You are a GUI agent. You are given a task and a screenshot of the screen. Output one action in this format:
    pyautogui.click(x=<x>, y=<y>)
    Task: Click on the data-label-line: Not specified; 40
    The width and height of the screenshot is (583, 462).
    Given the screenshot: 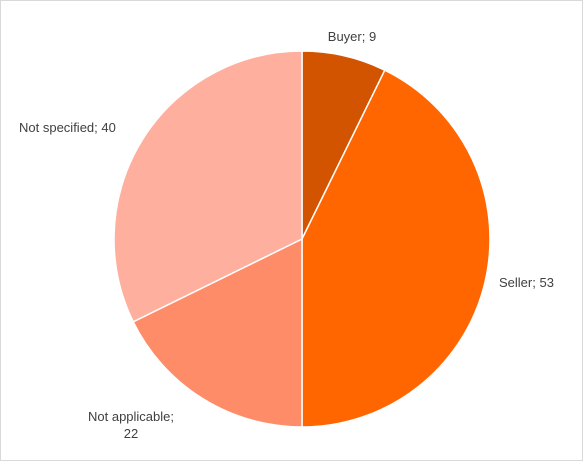 What is the action you would take?
    pyautogui.click(x=67, y=127)
    